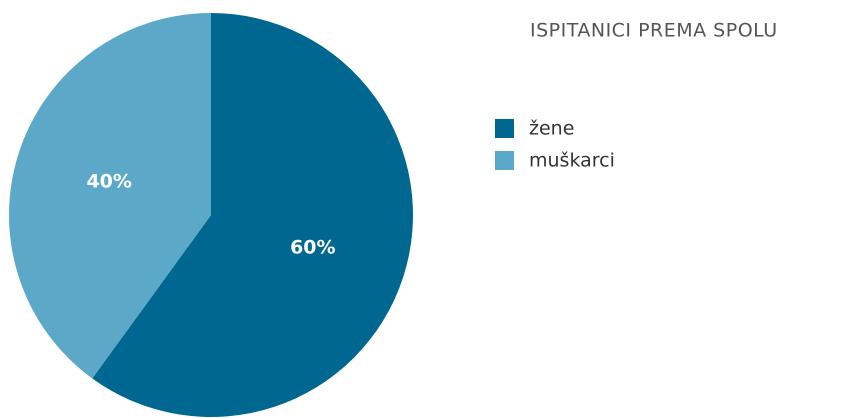  What do you see at coordinates (312, 248) in the screenshot?
I see `data-label: 60%` at bounding box center [312, 248].